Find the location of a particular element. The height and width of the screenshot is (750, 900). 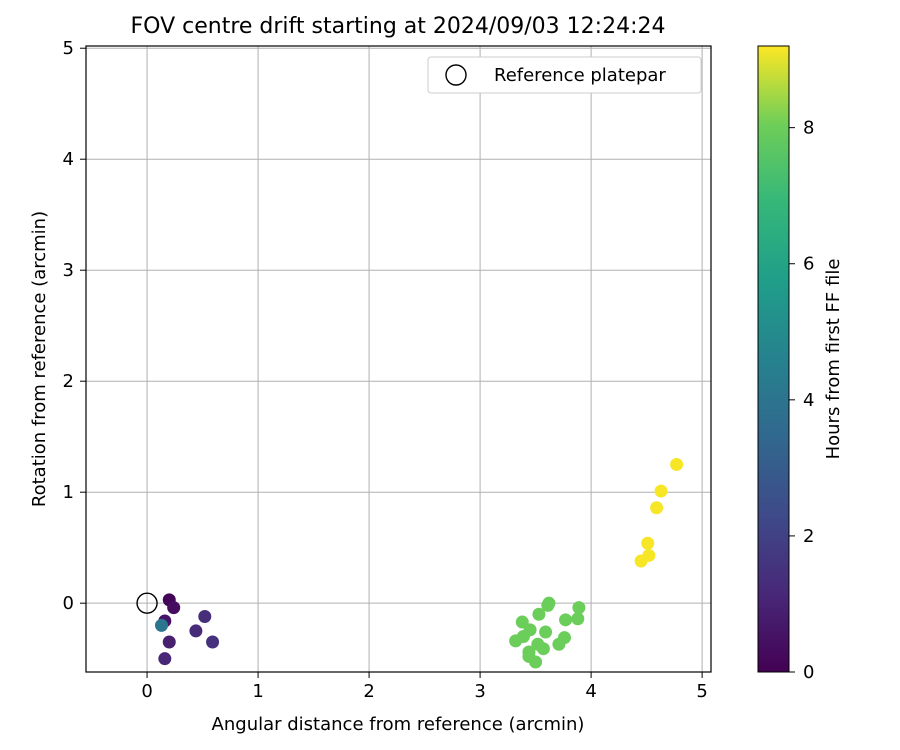

colorbar-tick-label: 4 is located at coordinates (808, 400).